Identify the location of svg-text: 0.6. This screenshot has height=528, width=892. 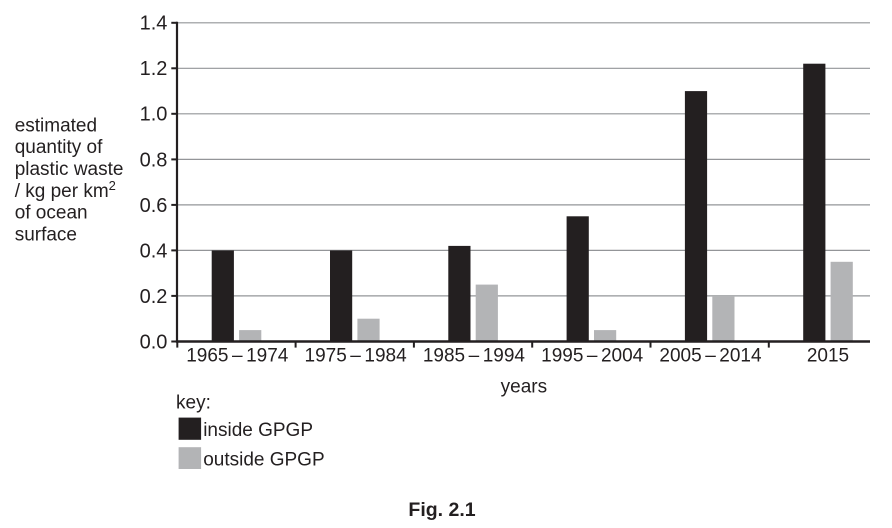
(154, 206).